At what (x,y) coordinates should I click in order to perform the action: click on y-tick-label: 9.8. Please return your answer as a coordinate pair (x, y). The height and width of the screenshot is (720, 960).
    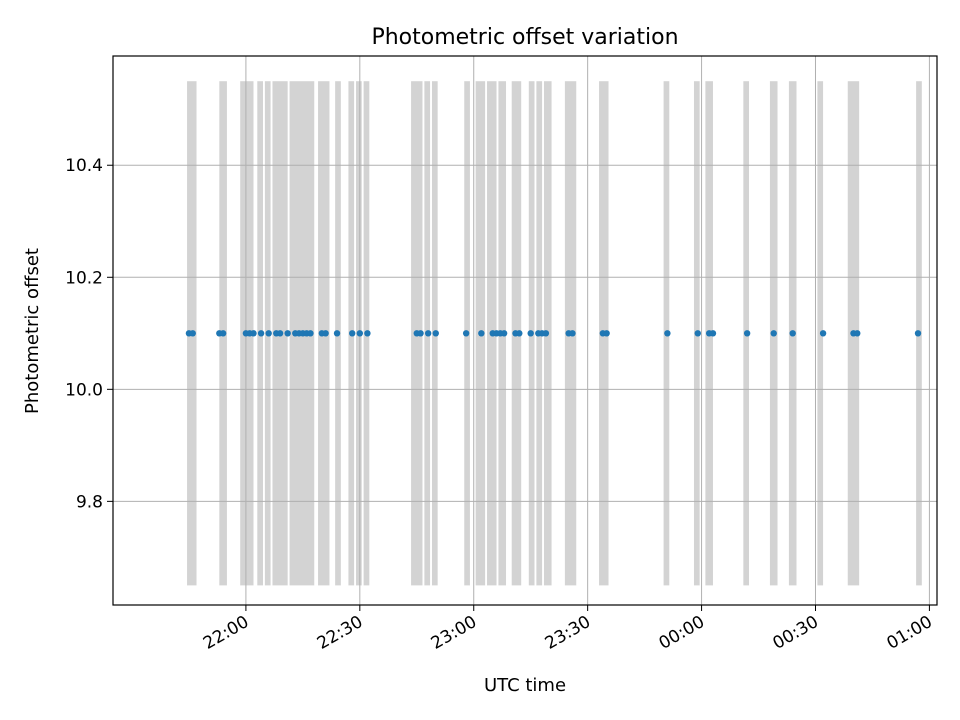
    Looking at the image, I should click on (89, 502).